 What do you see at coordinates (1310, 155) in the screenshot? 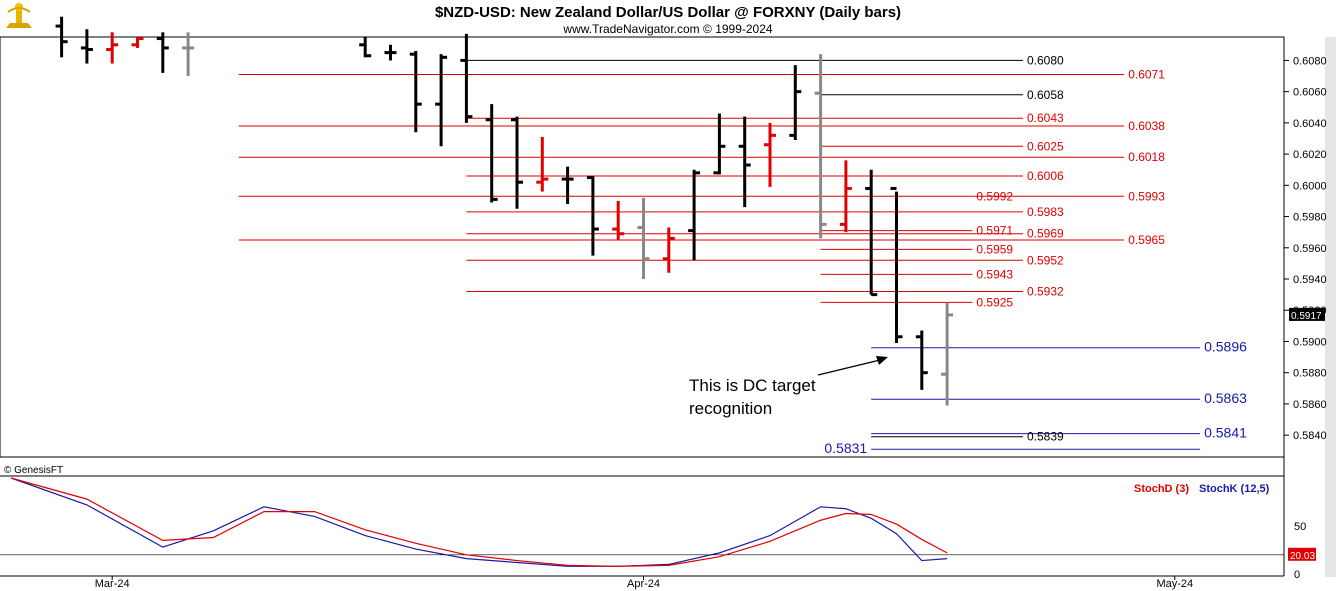
I see `price-tick-label: 0.6020` at bounding box center [1310, 155].